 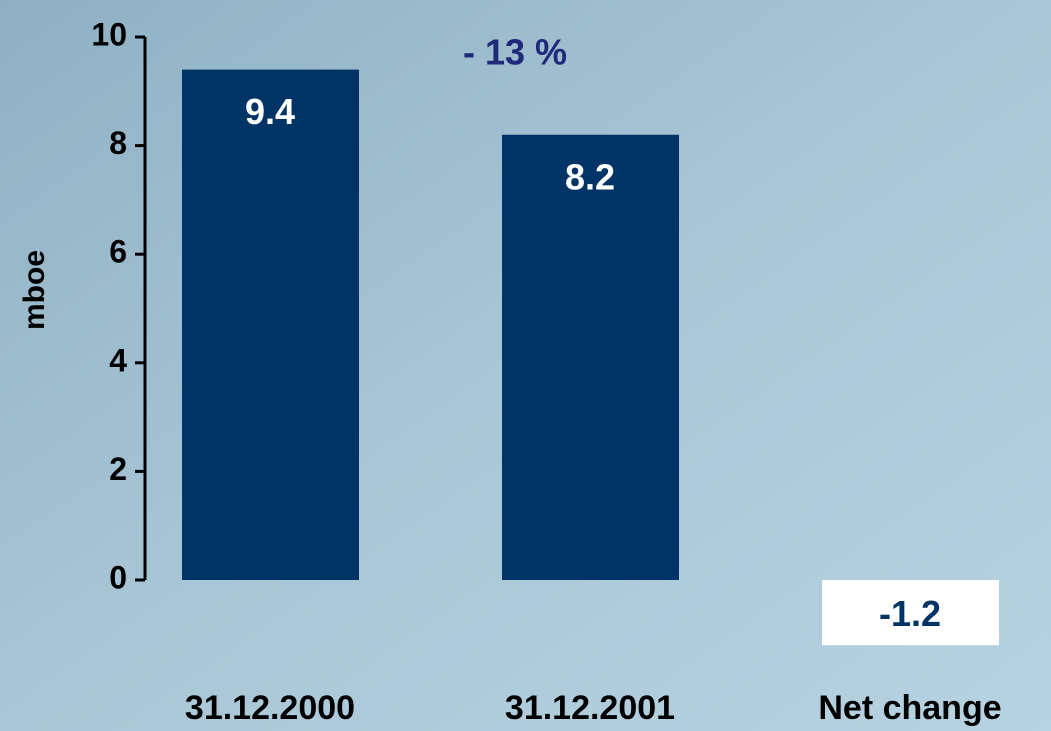 What do you see at coordinates (118, 577) in the screenshot?
I see `y-tick-label: 0` at bounding box center [118, 577].